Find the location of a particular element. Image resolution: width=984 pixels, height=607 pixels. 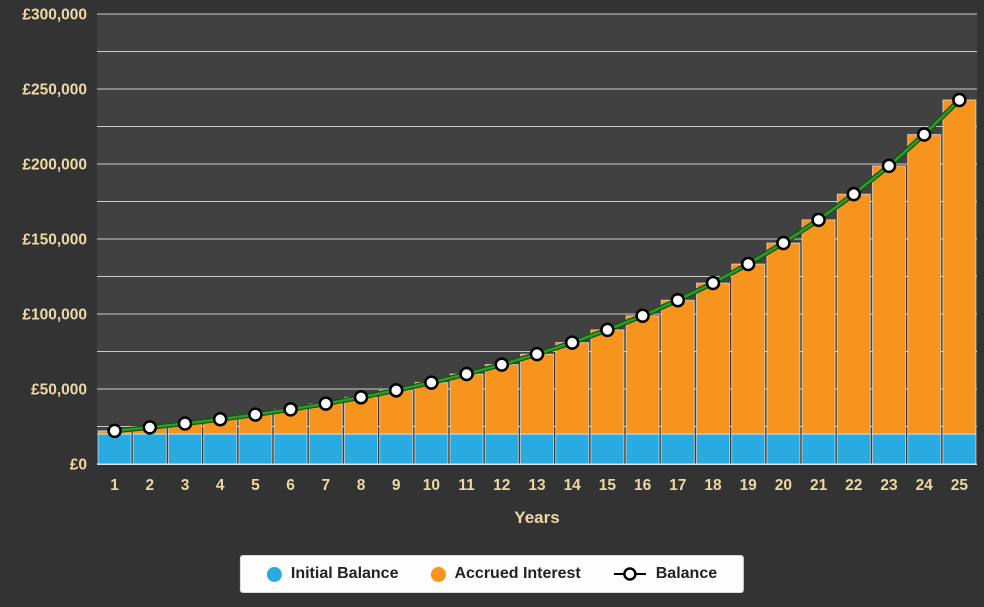

x-tick-label: 9 is located at coordinates (396, 485).